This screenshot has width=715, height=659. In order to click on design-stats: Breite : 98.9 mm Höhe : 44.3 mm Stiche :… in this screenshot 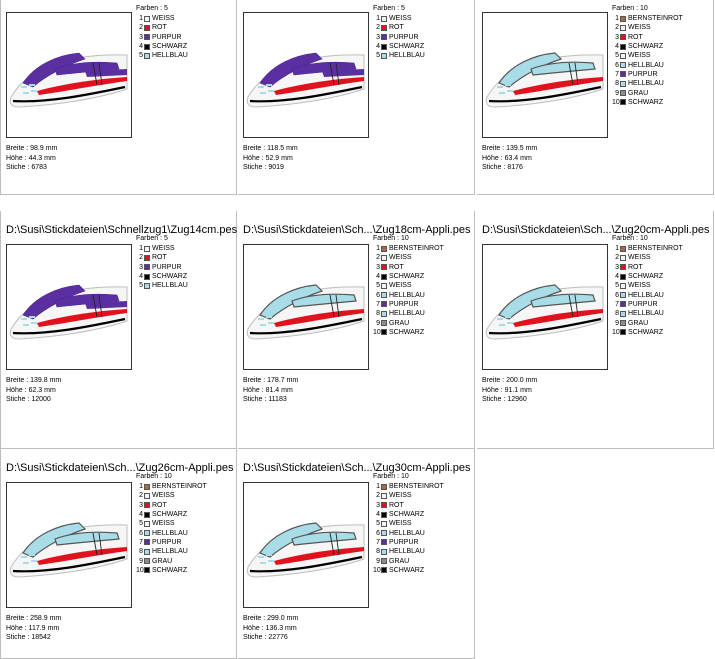, I will do `click(31, 158)`.